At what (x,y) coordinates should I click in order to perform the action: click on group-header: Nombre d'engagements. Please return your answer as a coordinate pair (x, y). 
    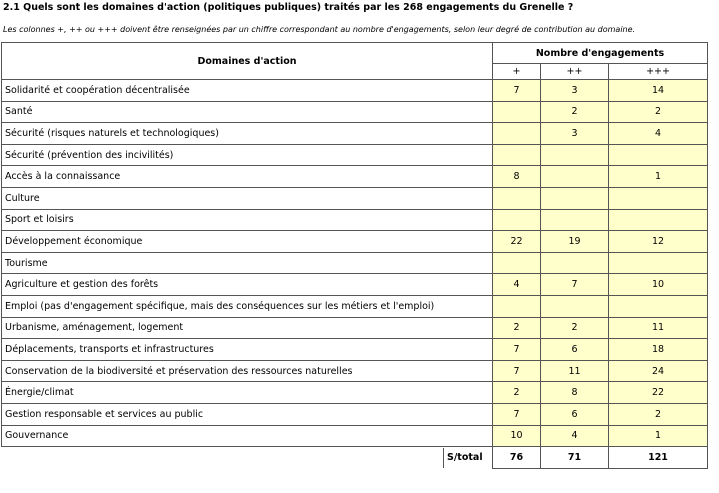
    Looking at the image, I should click on (600, 53).